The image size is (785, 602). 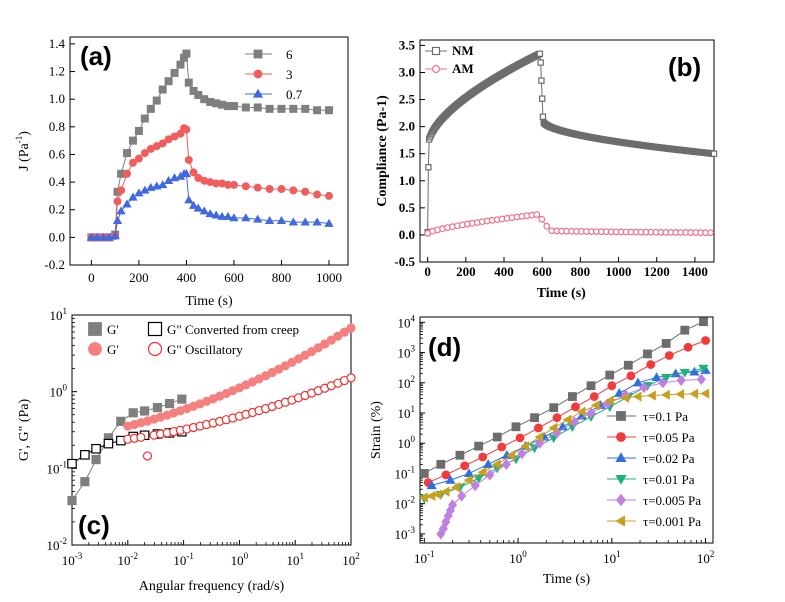 What do you see at coordinates (209, 151) in the screenshot?
I see `panel-a-plot-frame` at bounding box center [209, 151].